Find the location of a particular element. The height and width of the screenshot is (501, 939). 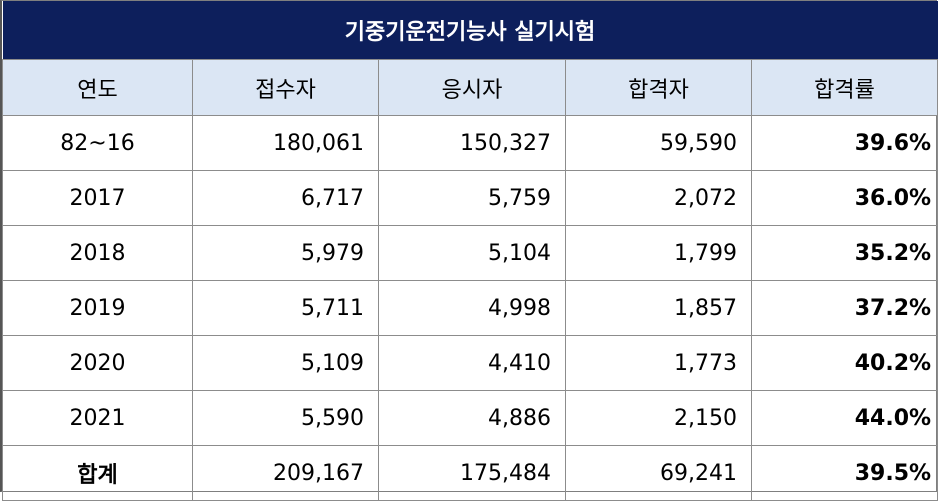

cell-applicants: 5,979 is located at coordinates (285, 253).